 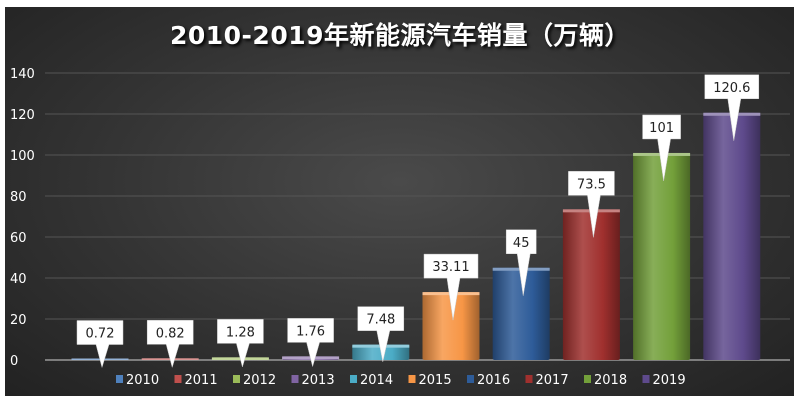 I want to click on data-label-text: 73.5, so click(x=591, y=184).